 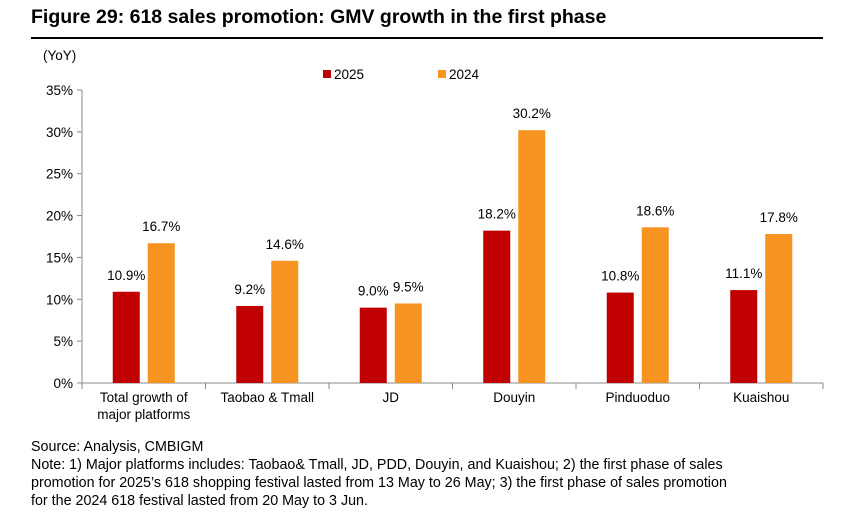 What do you see at coordinates (59, 90) in the screenshot?
I see `y-tick-label: 35%` at bounding box center [59, 90].